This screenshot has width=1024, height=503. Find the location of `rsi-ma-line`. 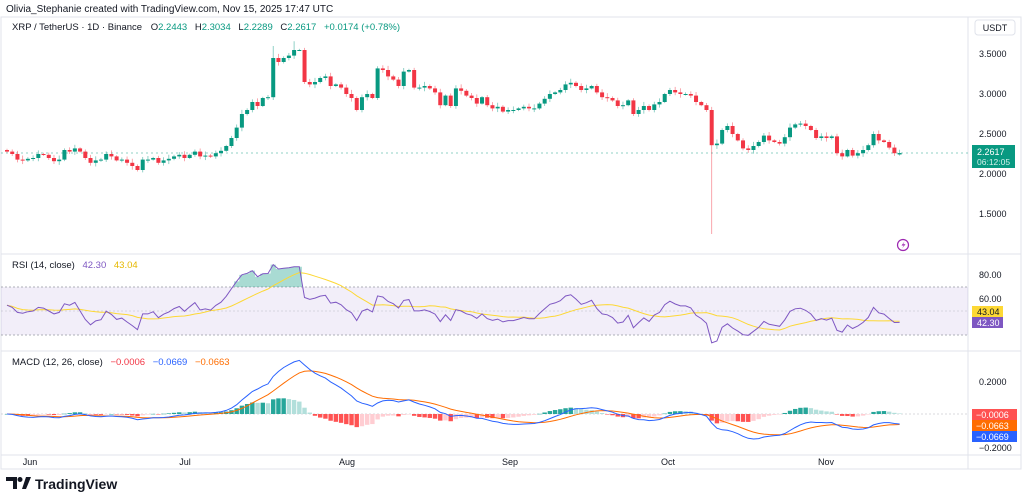

rsi-ma-line is located at coordinates (453, 301).